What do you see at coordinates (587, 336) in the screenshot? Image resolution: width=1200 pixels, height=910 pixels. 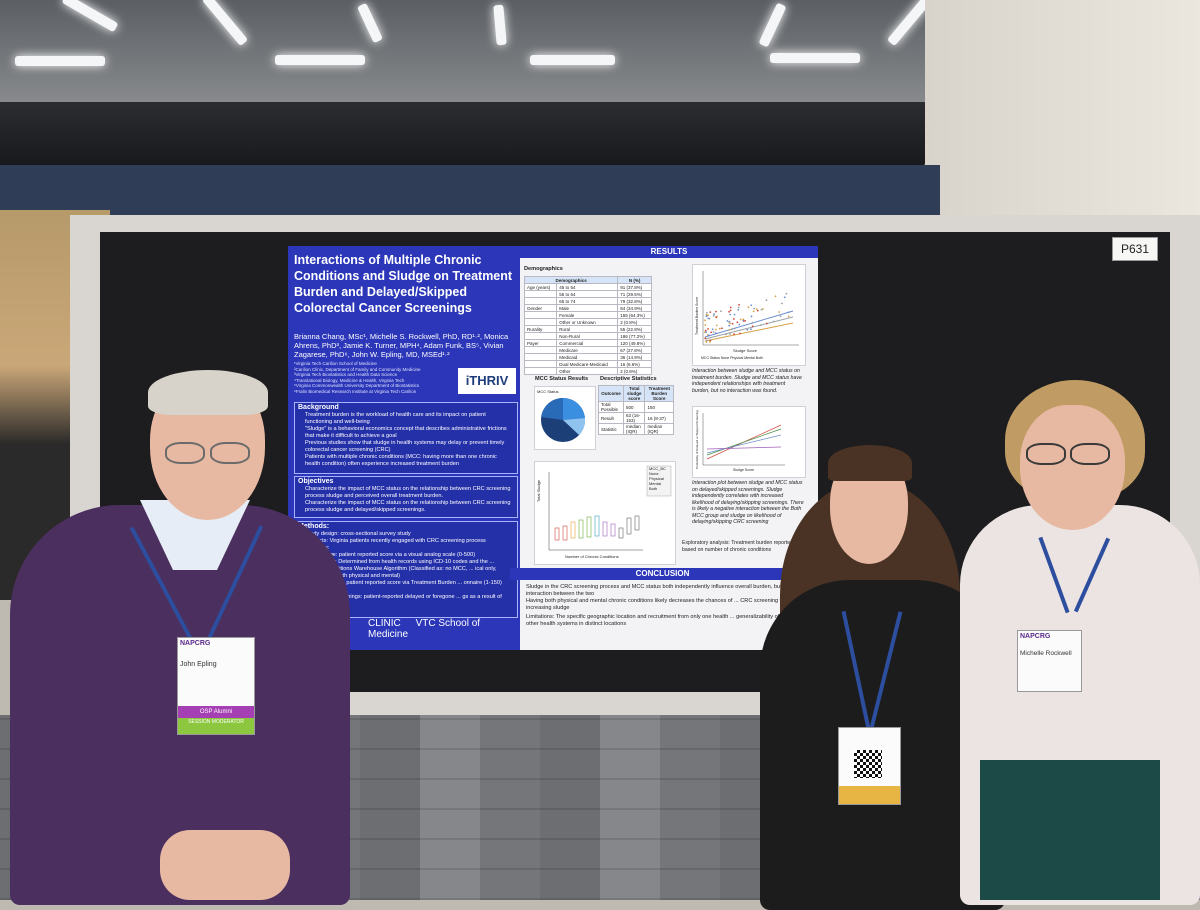 I see `table-cell: Non-Rural` at bounding box center [587, 336].